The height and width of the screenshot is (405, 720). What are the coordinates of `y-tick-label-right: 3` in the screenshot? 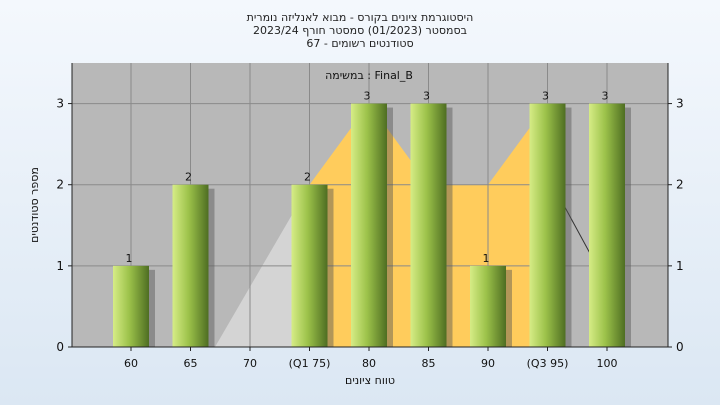 It's located at (680, 104).